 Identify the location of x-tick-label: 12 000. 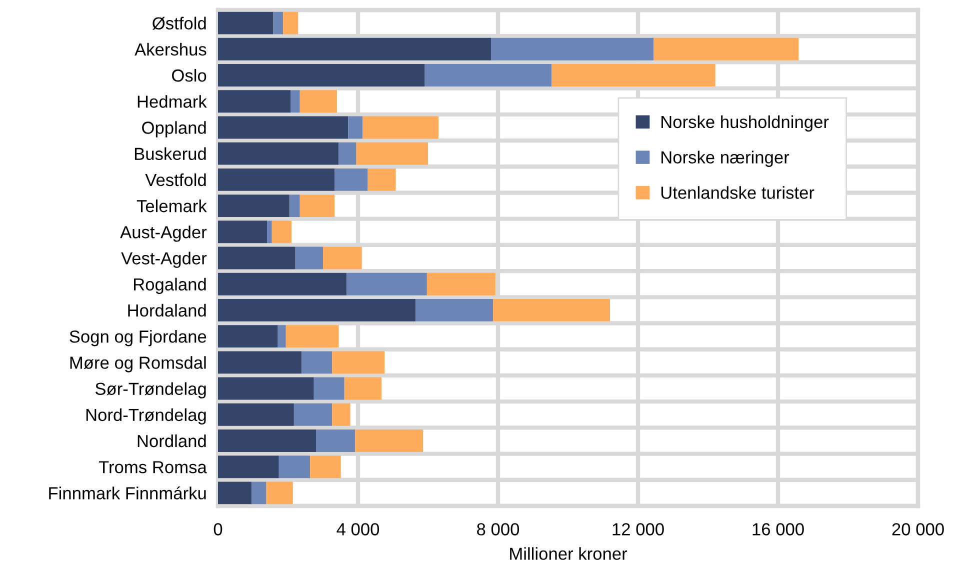
(638, 529).